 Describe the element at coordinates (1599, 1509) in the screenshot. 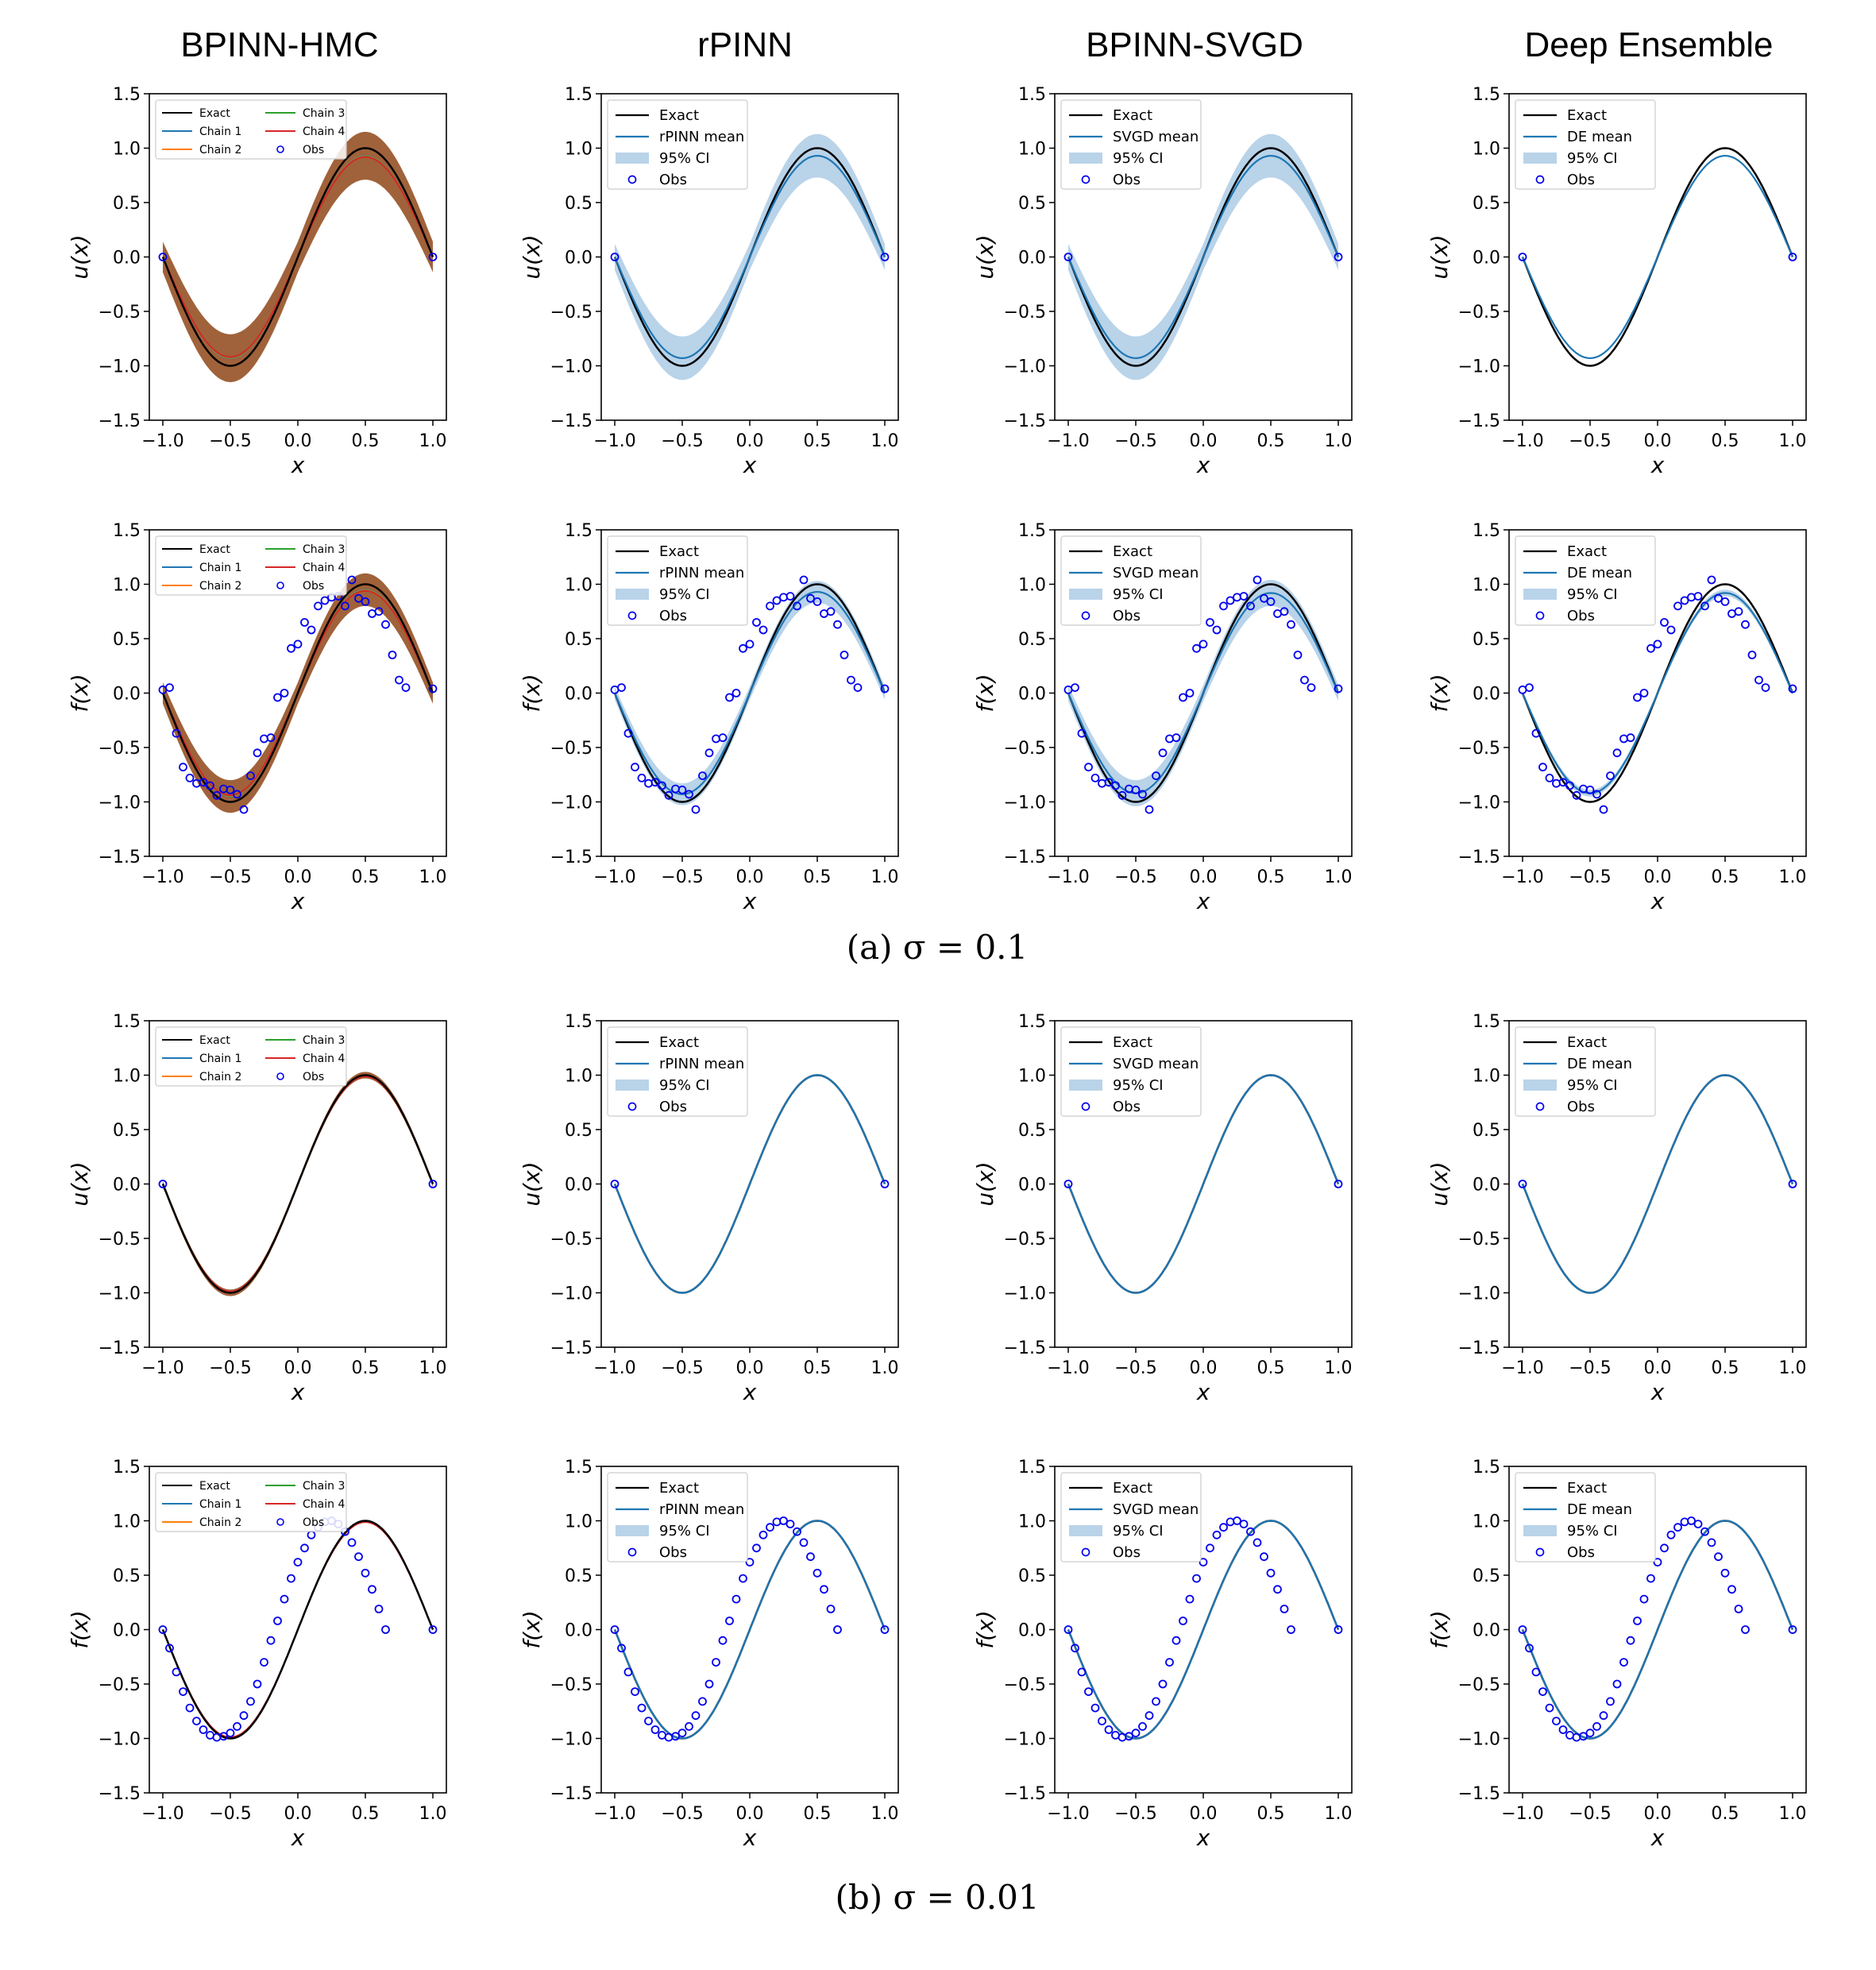

I see `legend-label: DE mean` at that location.